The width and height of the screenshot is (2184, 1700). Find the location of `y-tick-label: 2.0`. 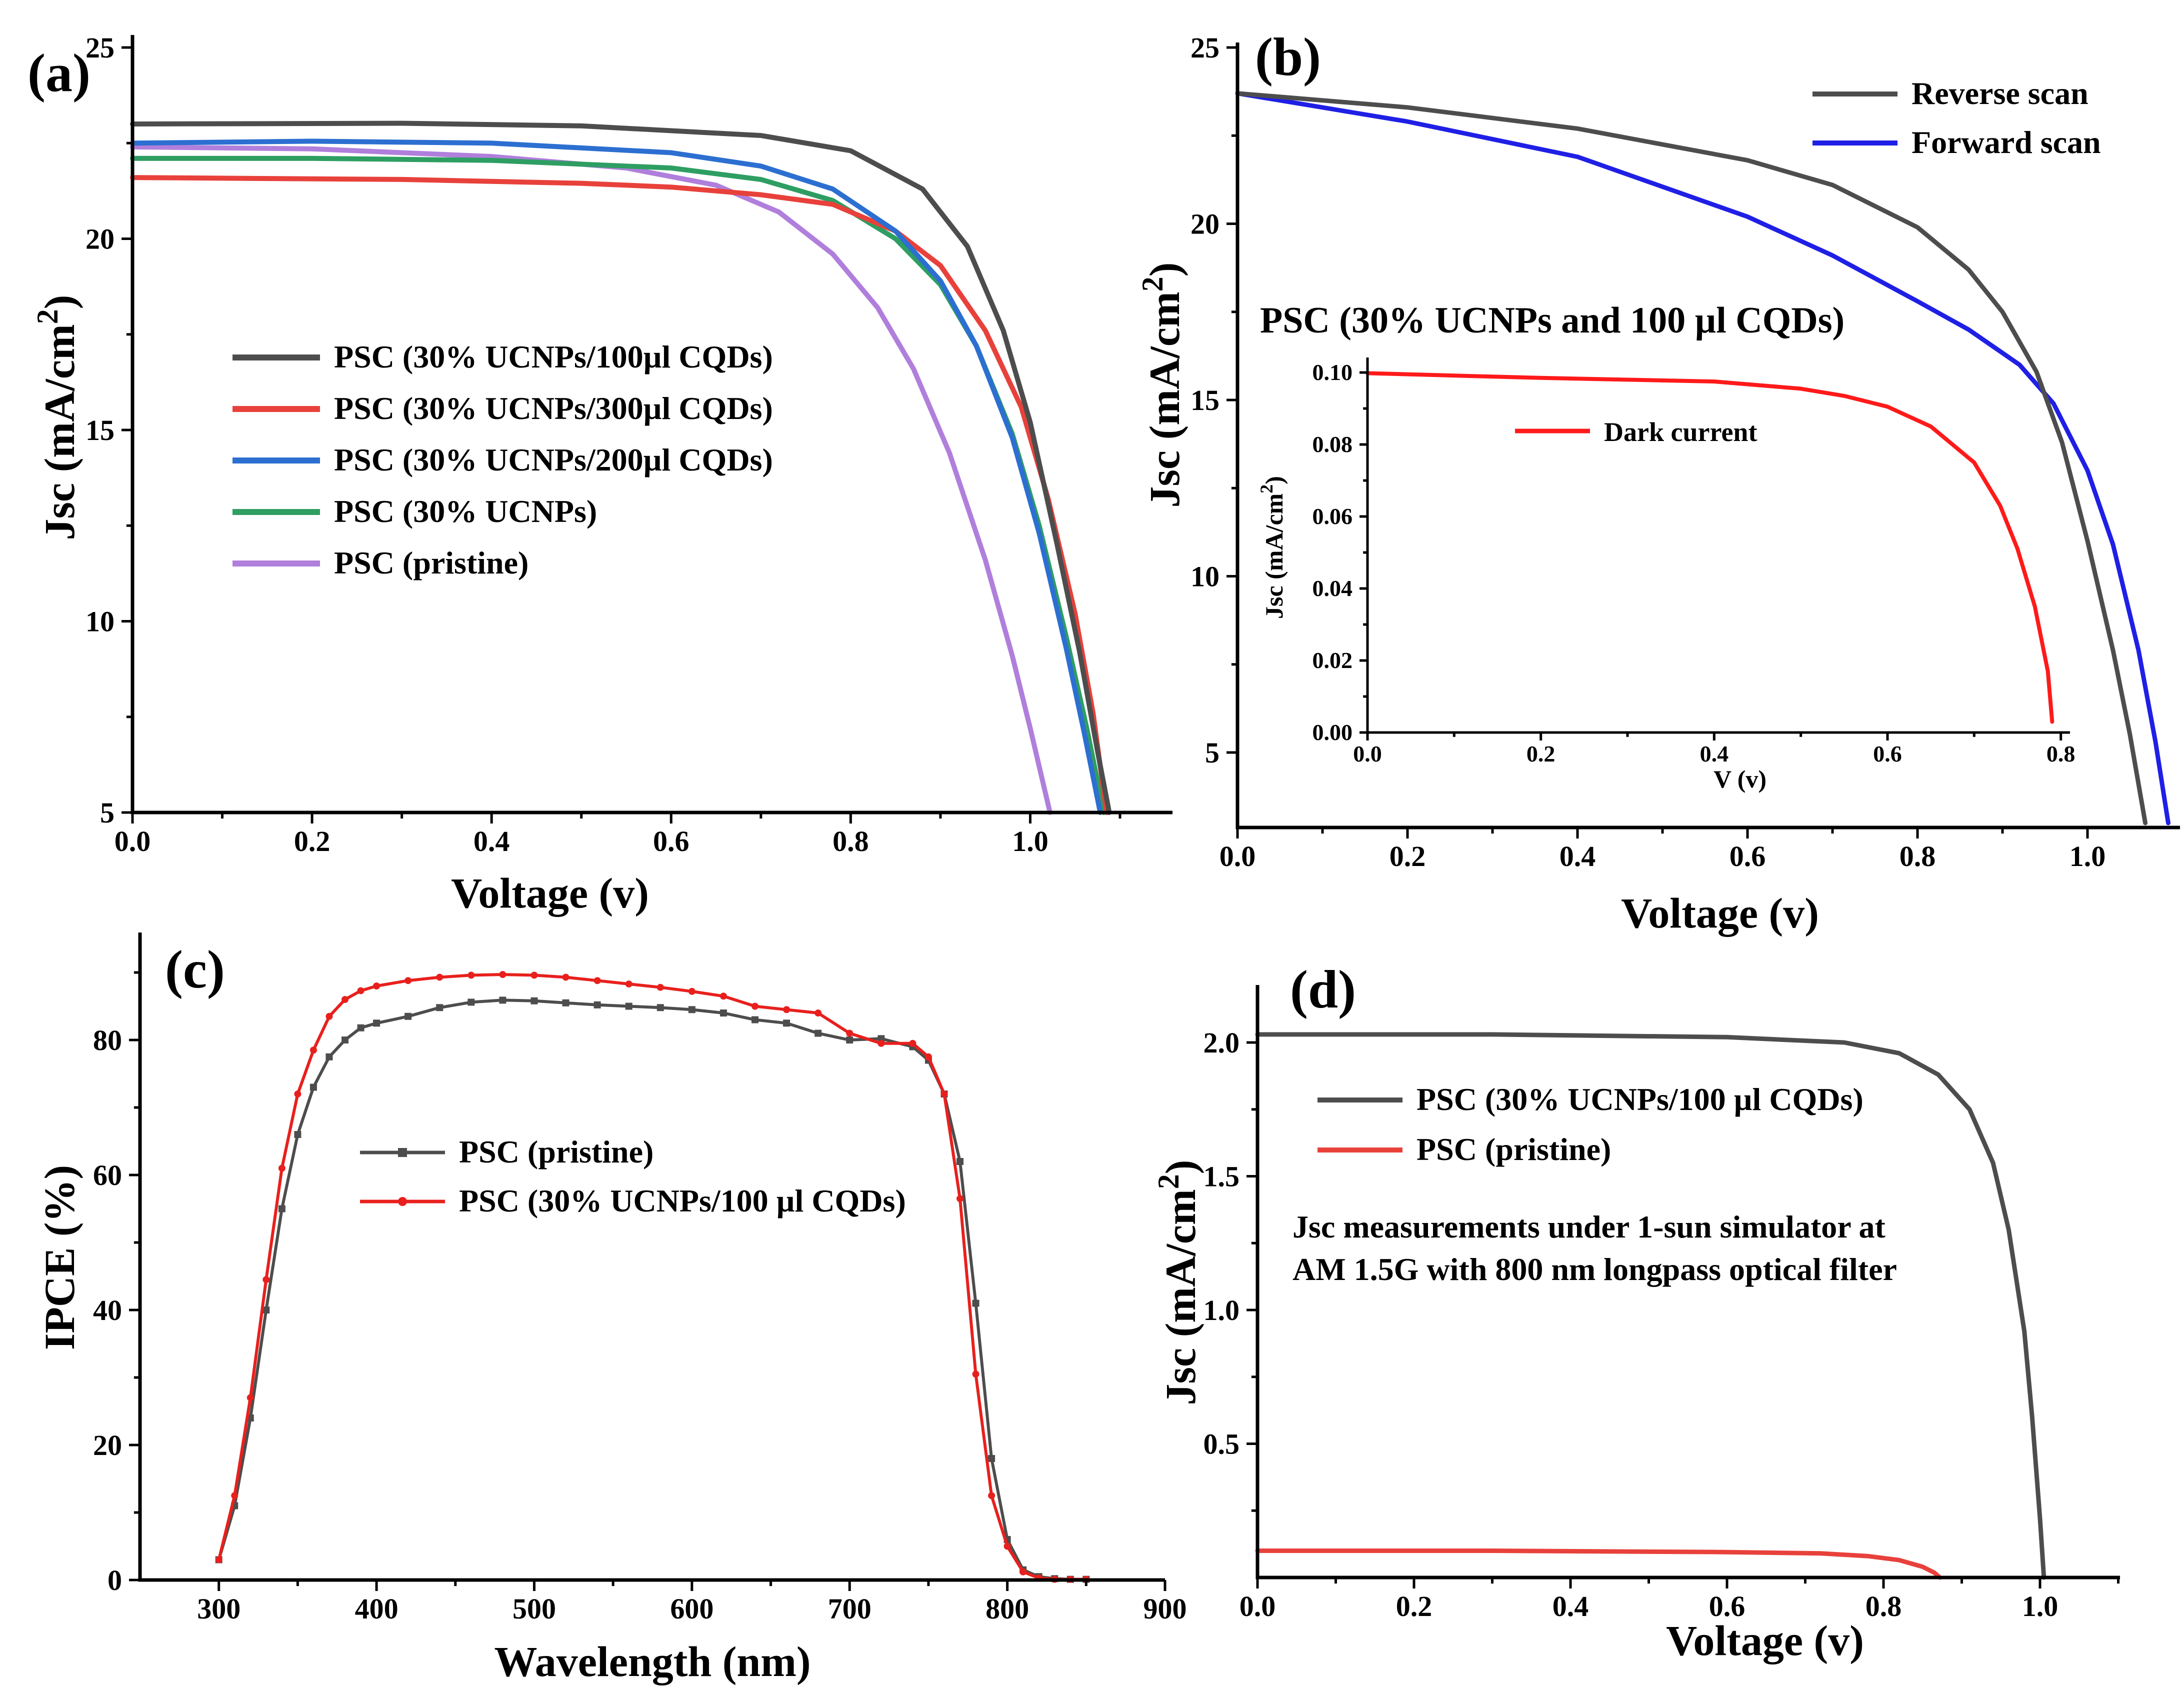

y-tick-label: 2.0 is located at coordinates (1222, 1042).